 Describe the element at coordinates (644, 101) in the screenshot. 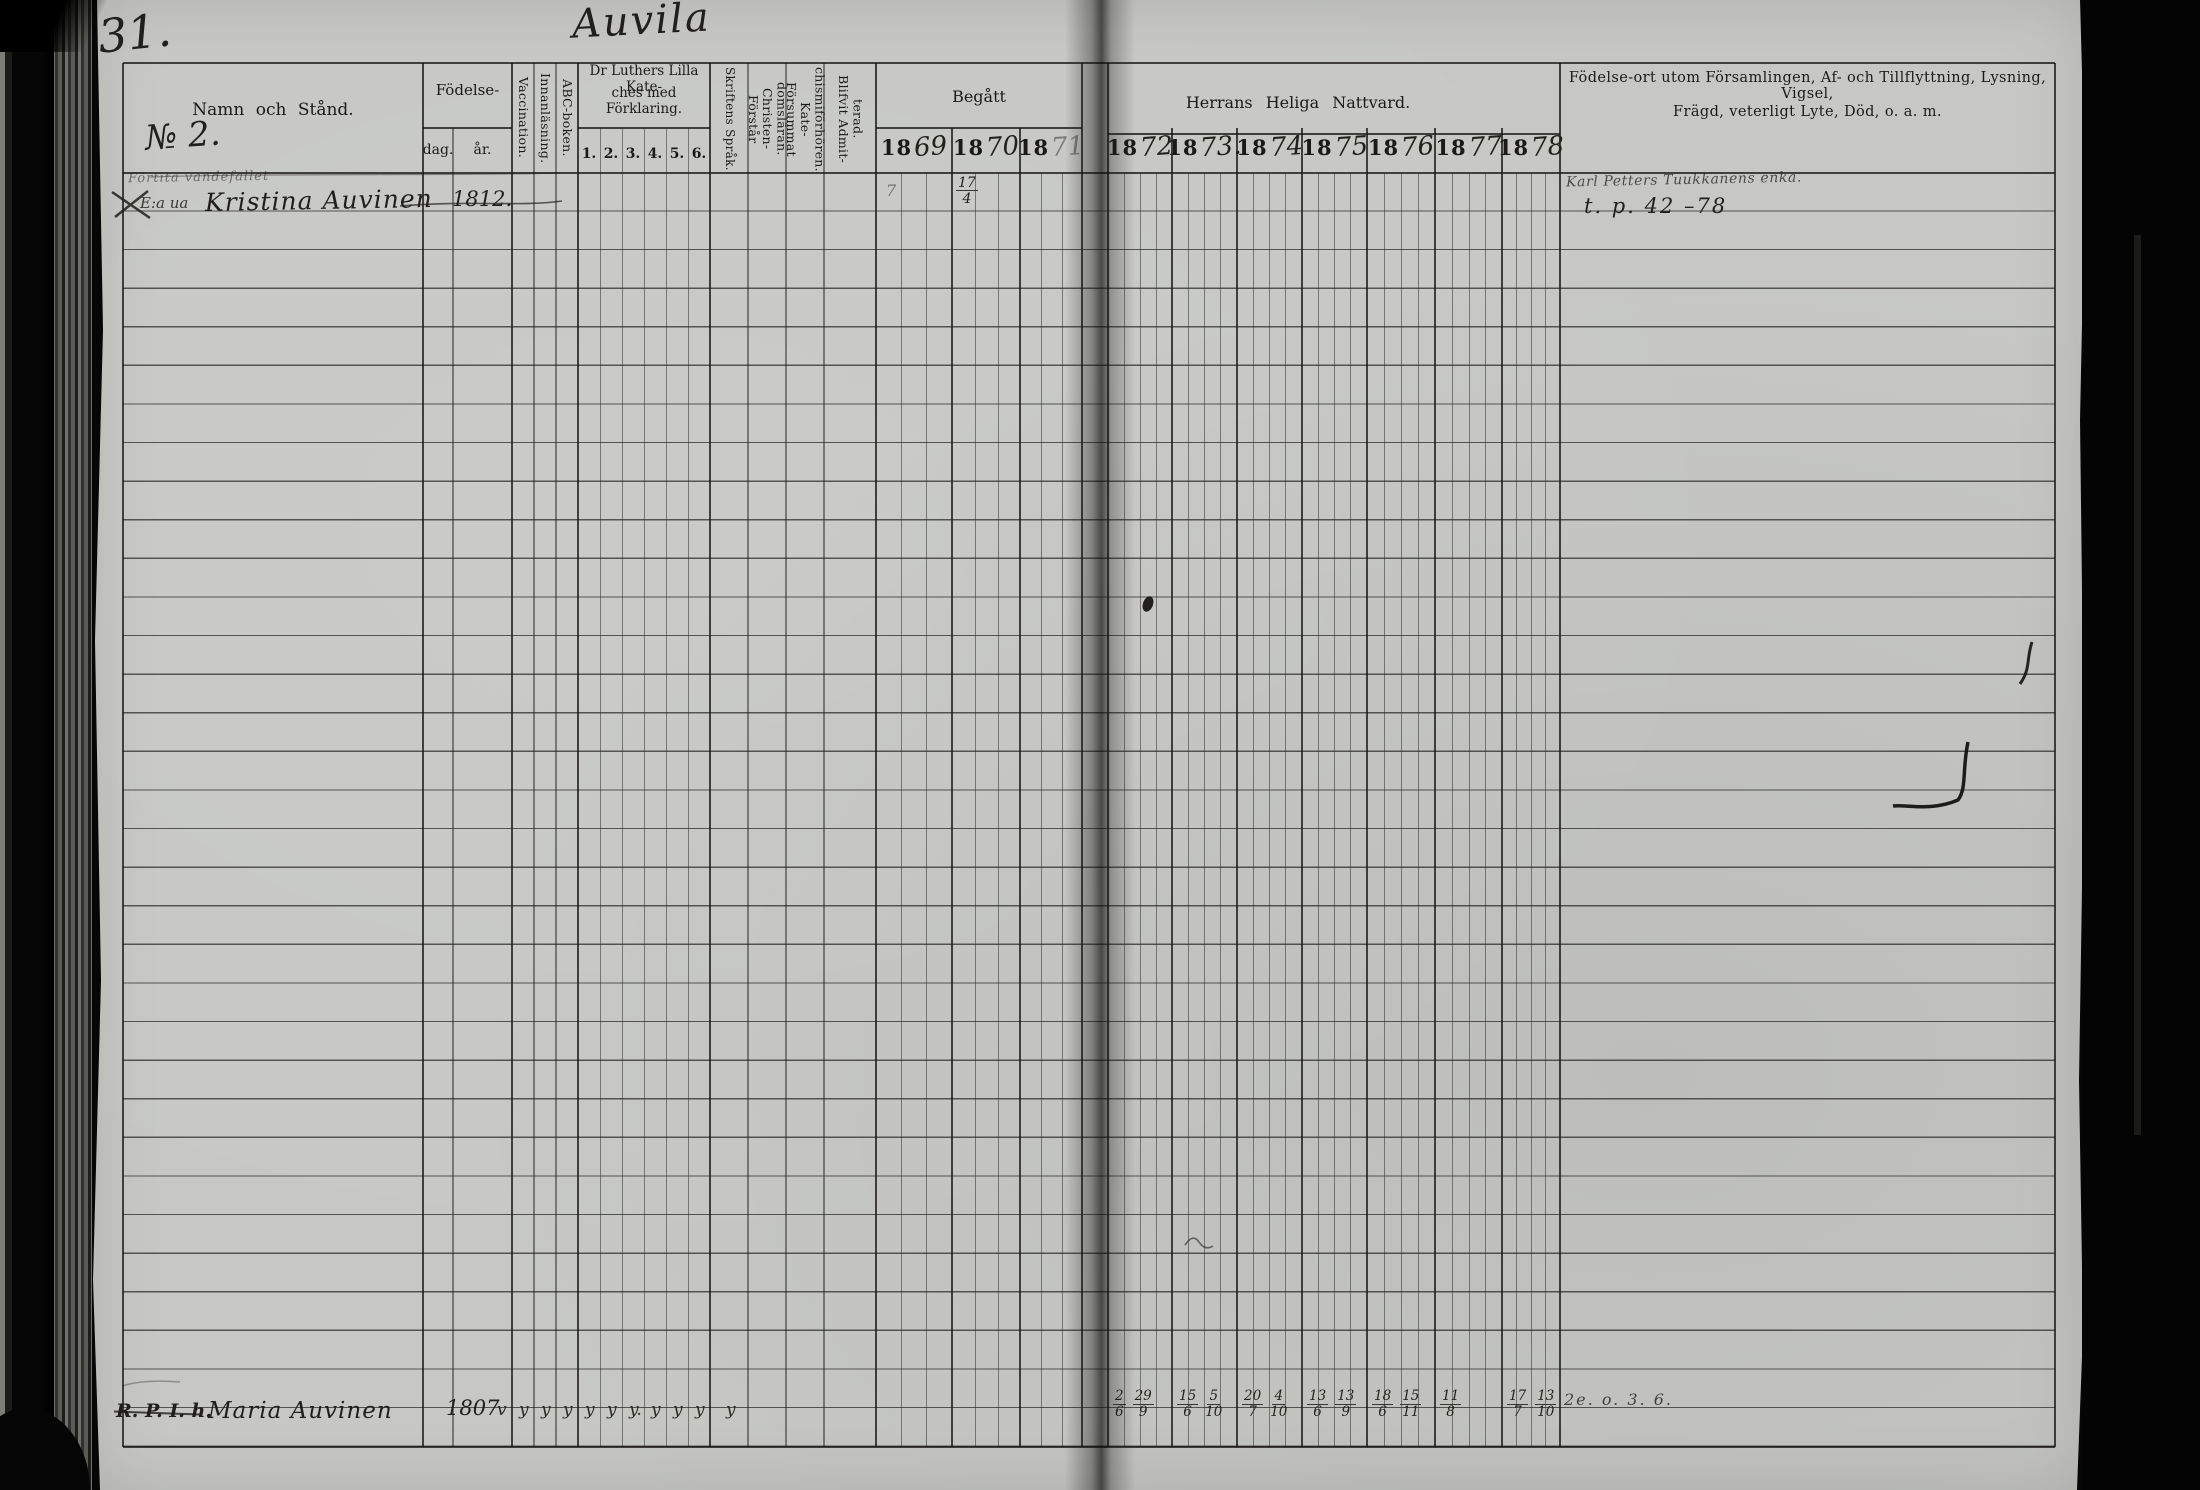

I see `header-katekes-line2: ches med Förklaring.` at that location.